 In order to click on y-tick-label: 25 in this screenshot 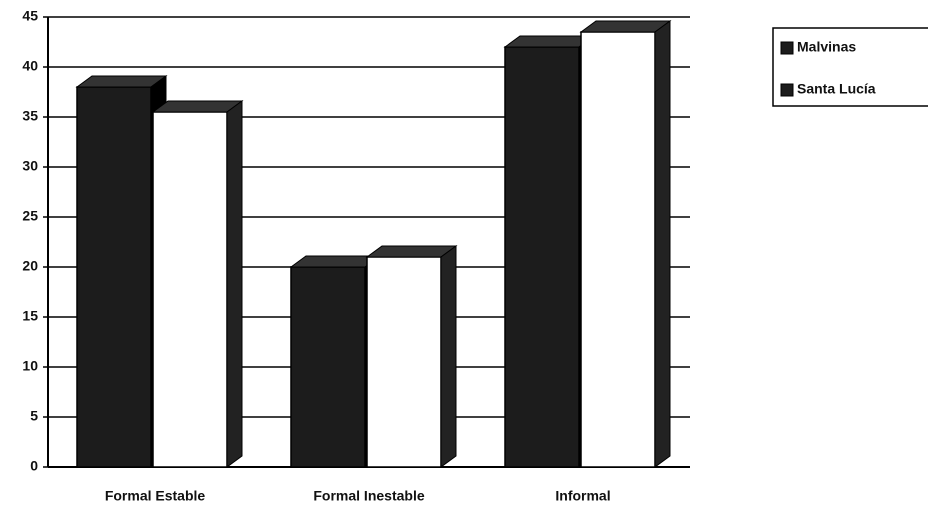, I will do `click(30, 216)`.